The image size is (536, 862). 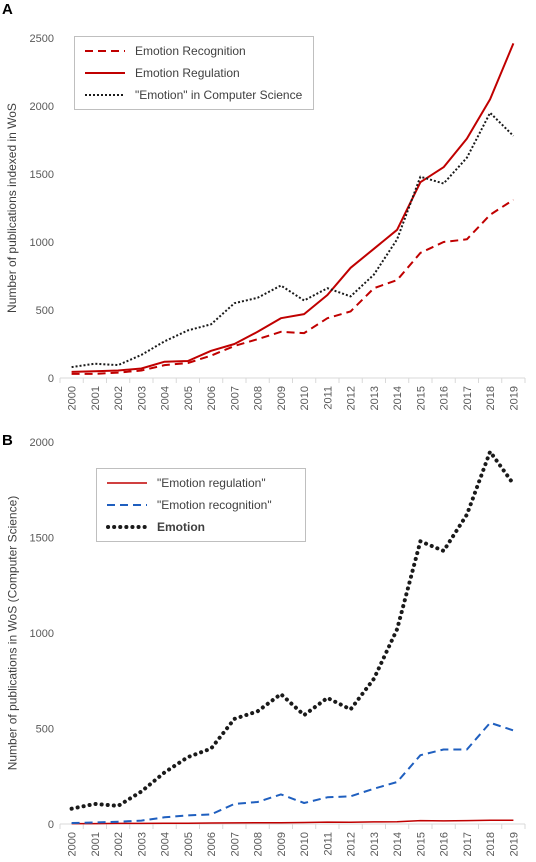 I want to click on legend-item-emotion-recognition-cs: "Emotion recognition", so click(x=188, y=505).